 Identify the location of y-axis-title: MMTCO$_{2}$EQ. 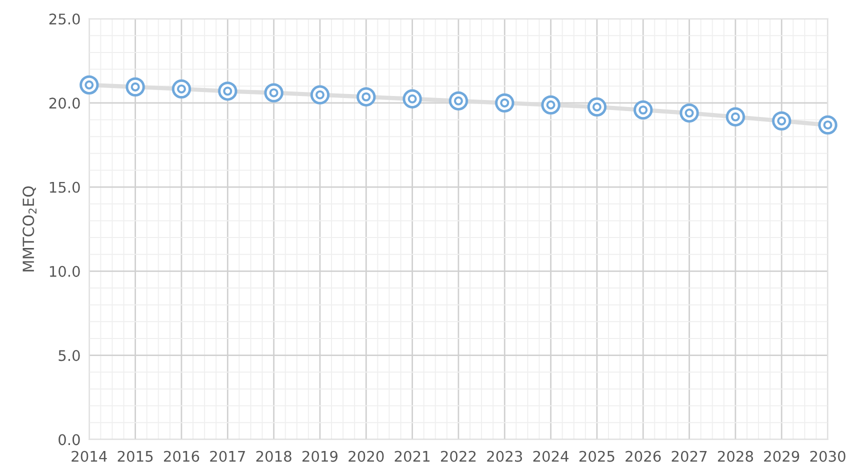
(29, 229).